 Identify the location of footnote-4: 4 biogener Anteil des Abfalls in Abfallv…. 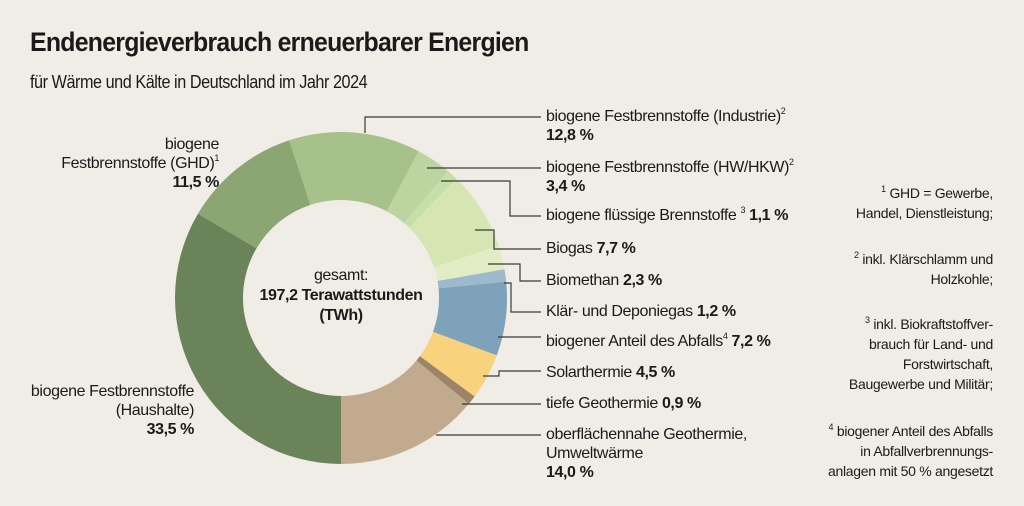
(910, 451).